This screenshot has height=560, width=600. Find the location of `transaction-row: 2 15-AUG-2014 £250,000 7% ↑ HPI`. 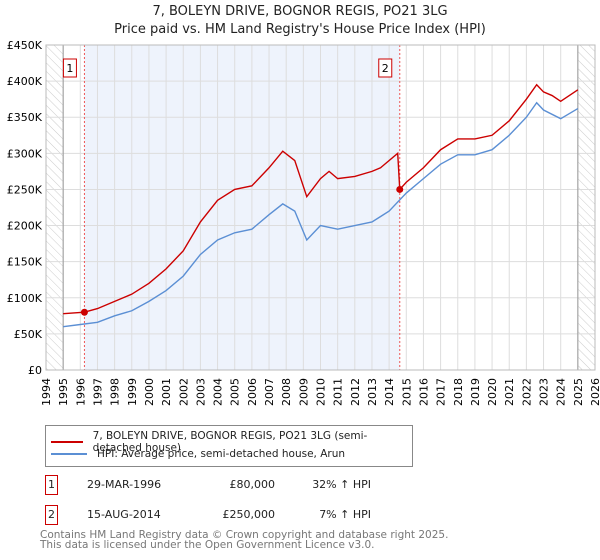

transaction-row: 2 15-AUG-2014 £250,000 7% ↑ HPI is located at coordinates (215, 515).